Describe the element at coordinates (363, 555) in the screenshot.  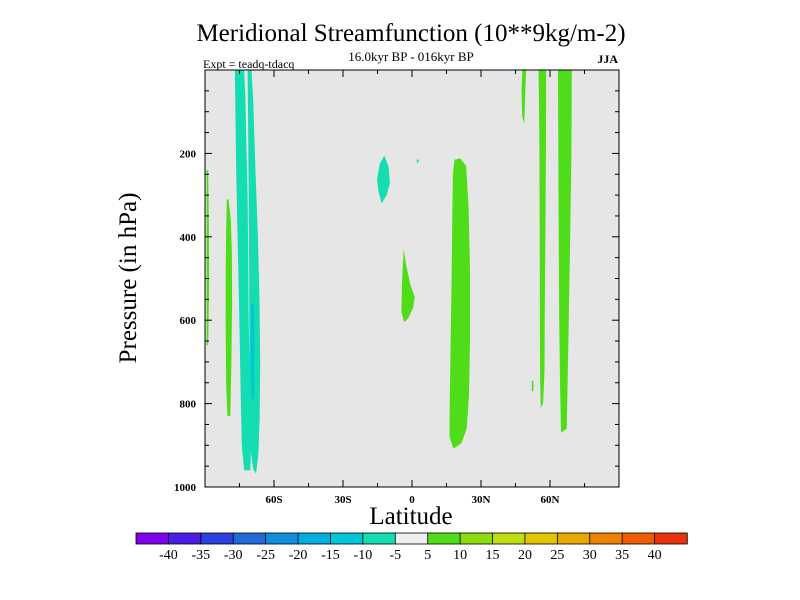
I see `colorbar-label: -10` at that location.